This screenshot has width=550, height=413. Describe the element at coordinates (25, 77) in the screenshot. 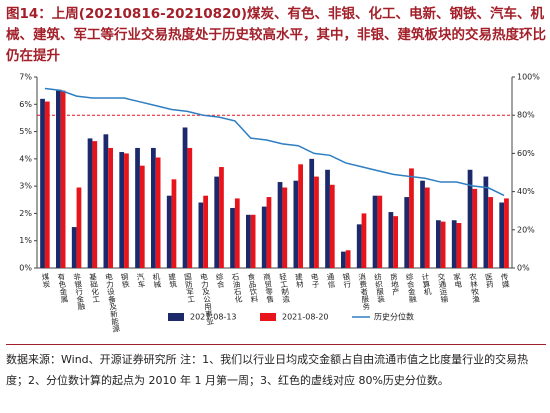

I see `y-tick-label: 7%` at that location.